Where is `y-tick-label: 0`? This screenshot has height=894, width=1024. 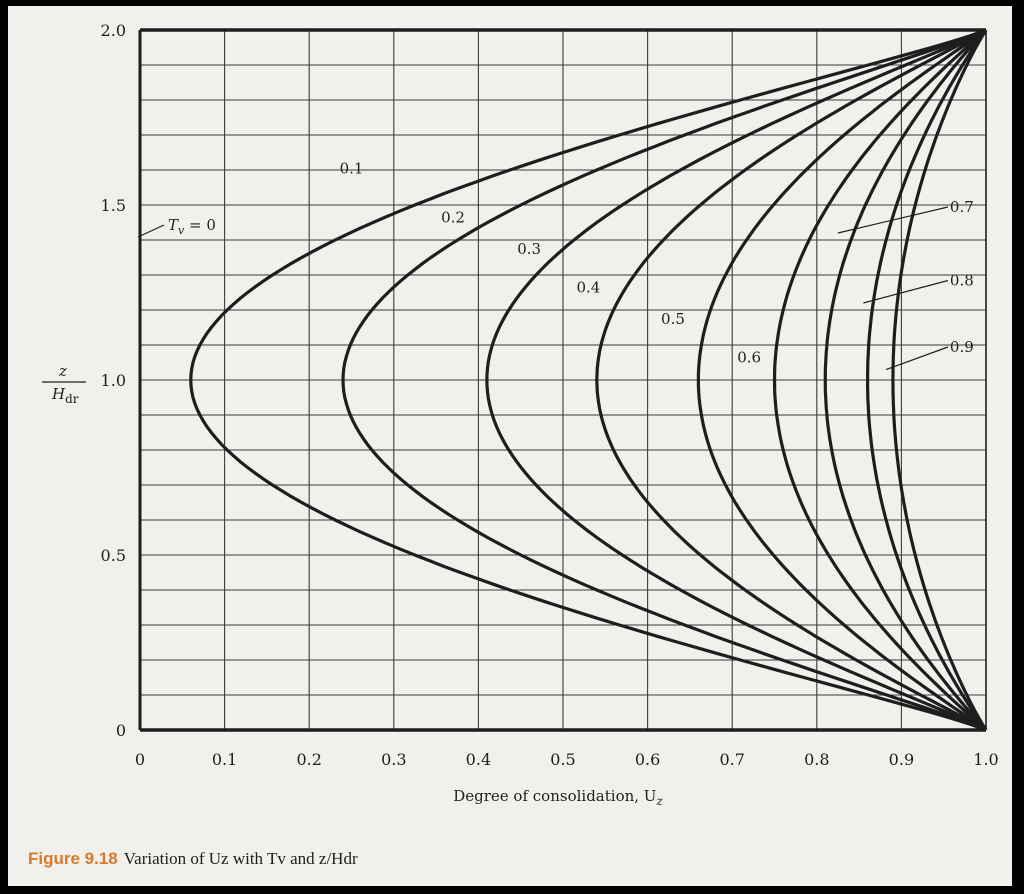 y-tick-label: 0 is located at coordinates (121, 730).